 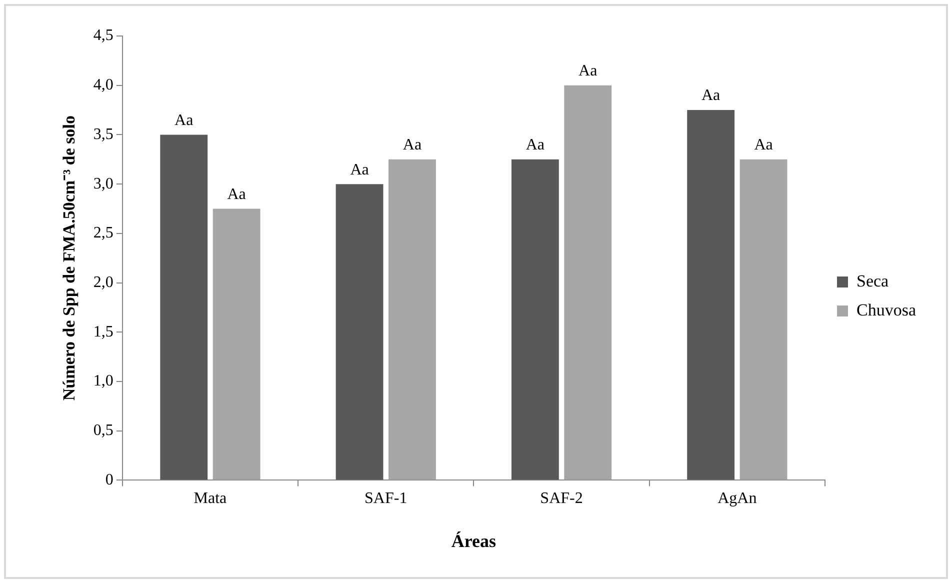 What do you see at coordinates (103, 431) in the screenshot?
I see `y-tick-label: 0,5` at bounding box center [103, 431].